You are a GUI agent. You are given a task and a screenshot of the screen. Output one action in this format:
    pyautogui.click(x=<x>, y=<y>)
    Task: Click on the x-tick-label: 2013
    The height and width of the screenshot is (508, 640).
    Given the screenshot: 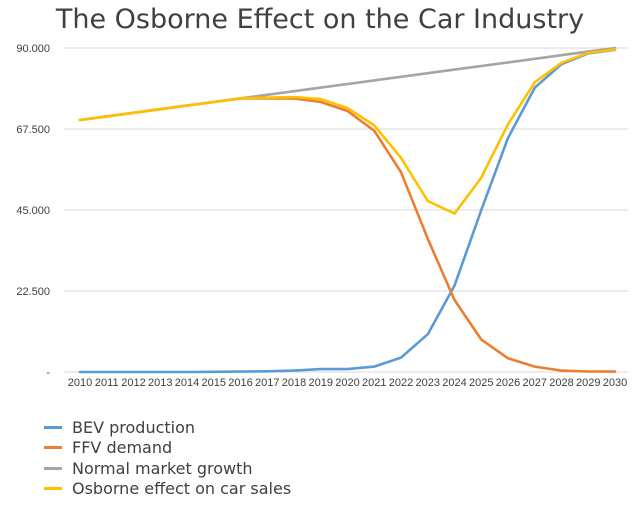 What is the action you would take?
    pyautogui.click(x=160, y=383)
    